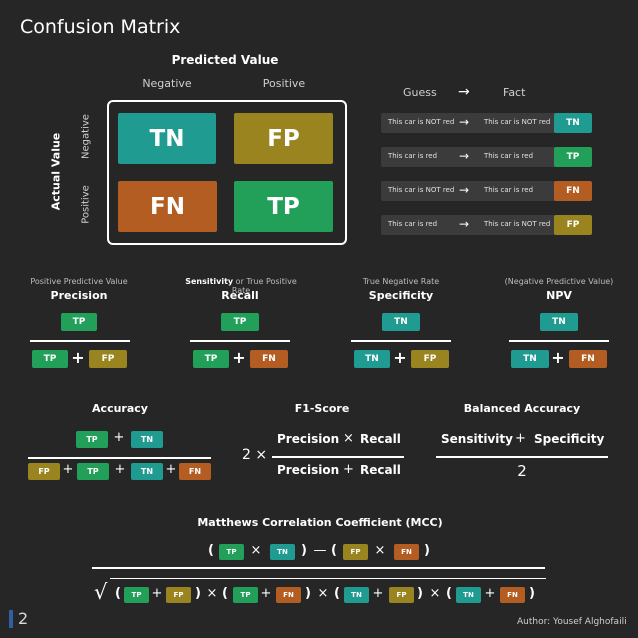 The height and width of the screenshot is (638, 638). What do you see at coordinates (167, 83) in the screenshot?
I see `col-negative-label: Negative` at bounding box center [167, 83].